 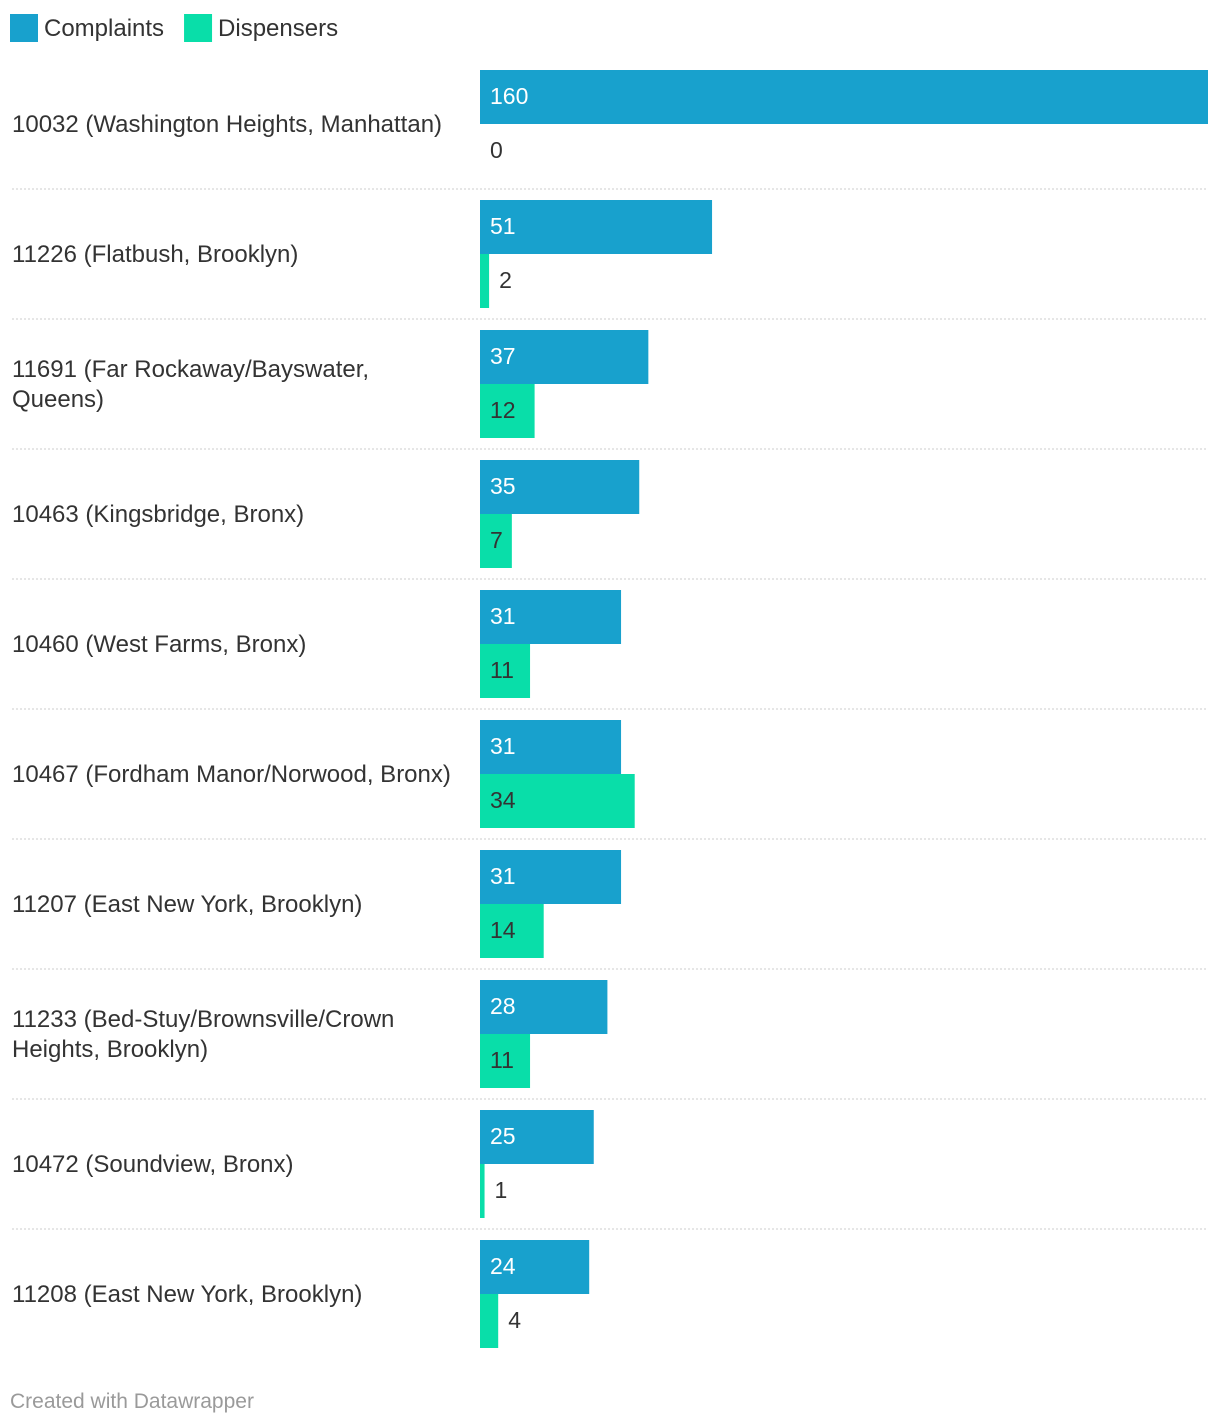 What do you see at coordinates (503, 226) in the screenshot?
I see `value-label-complaints: 51` at bounding box center [503, 226].